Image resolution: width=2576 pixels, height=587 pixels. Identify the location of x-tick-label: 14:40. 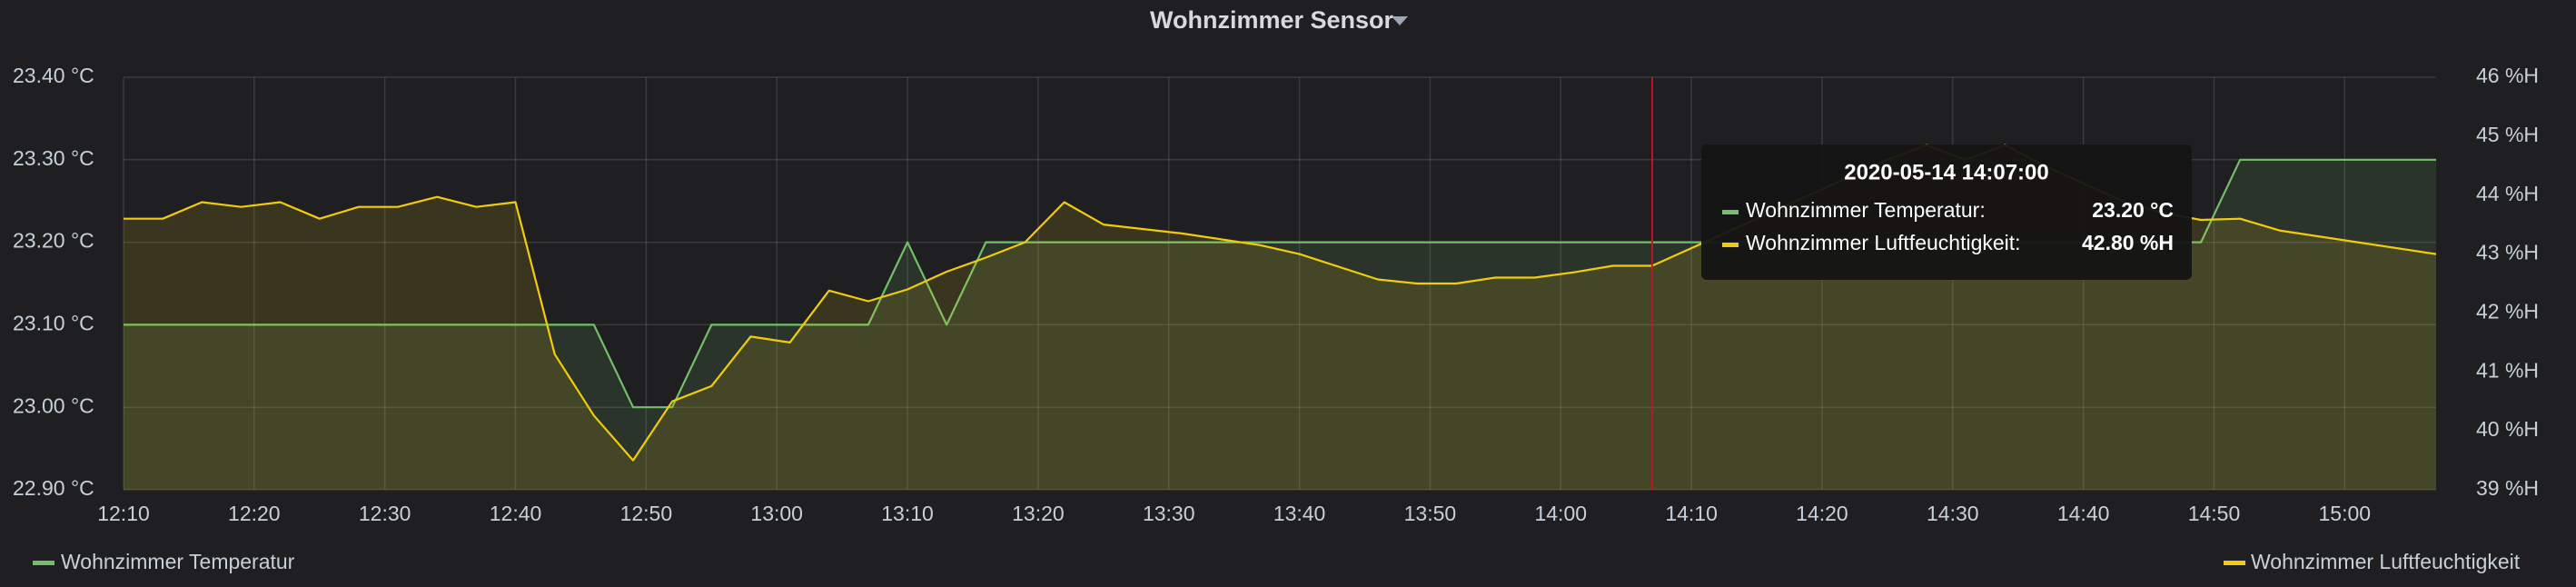
(2083, 513).